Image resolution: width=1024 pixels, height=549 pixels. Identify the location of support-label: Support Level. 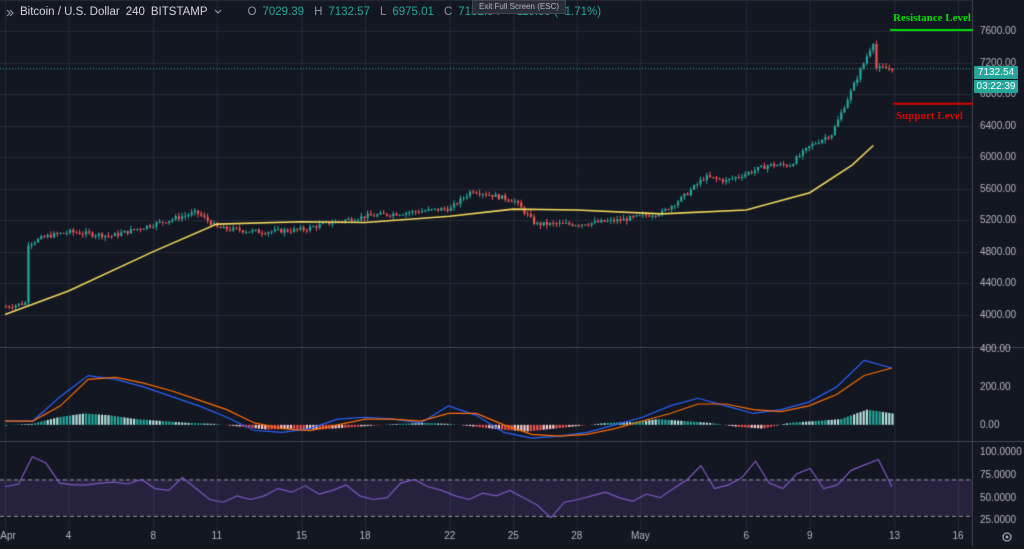
(929, 116).